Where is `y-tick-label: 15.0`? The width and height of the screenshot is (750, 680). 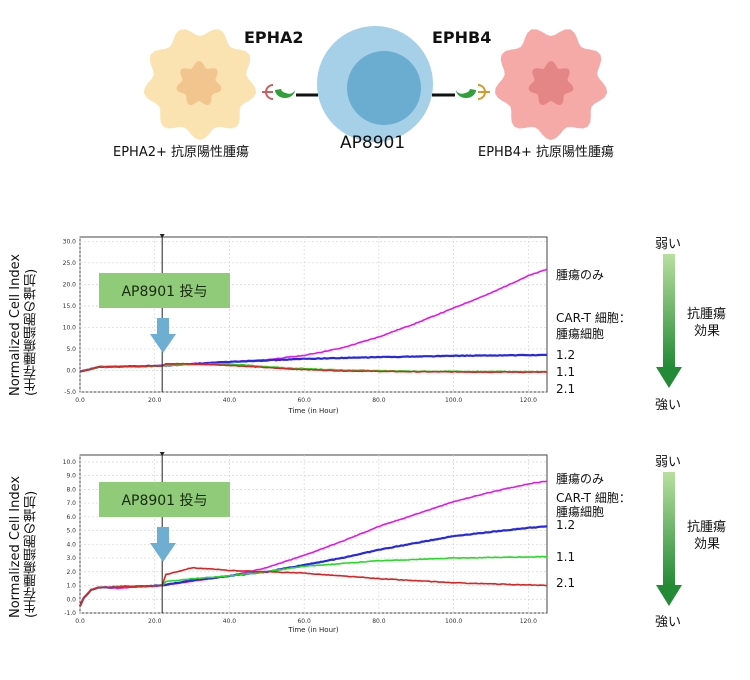 y-tick-label: 15.0 is located at coordinates (70, 306).